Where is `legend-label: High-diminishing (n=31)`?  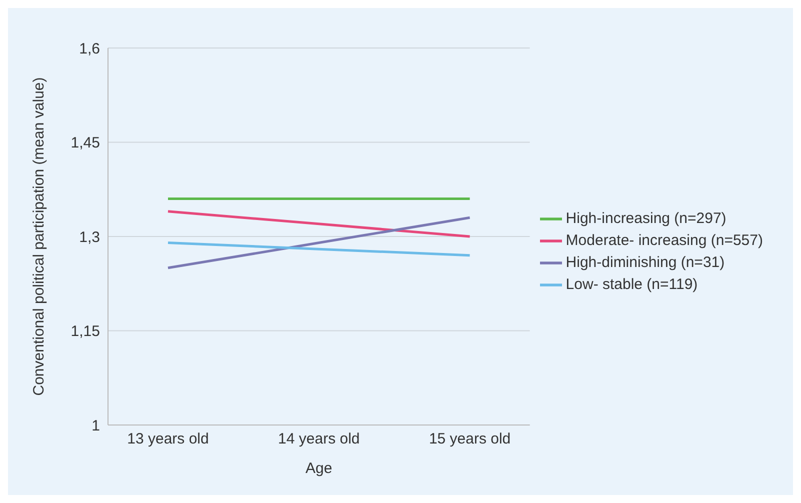 legend-label: High-diminishing (n=31) is located at coordinates (645, 261).